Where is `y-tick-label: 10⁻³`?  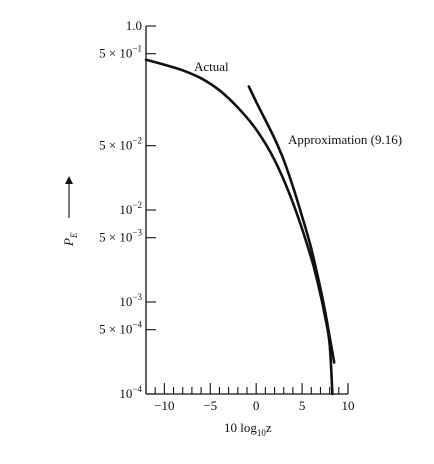
y-tick-label: 10⁻³ is located at coordinates (130, 300).